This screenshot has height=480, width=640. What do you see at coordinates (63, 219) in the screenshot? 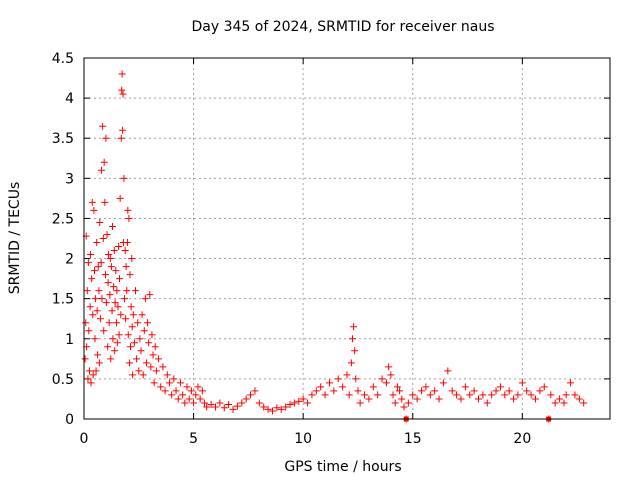
I see `y-tick-label: 2.5` at bounding box center [63, 219].